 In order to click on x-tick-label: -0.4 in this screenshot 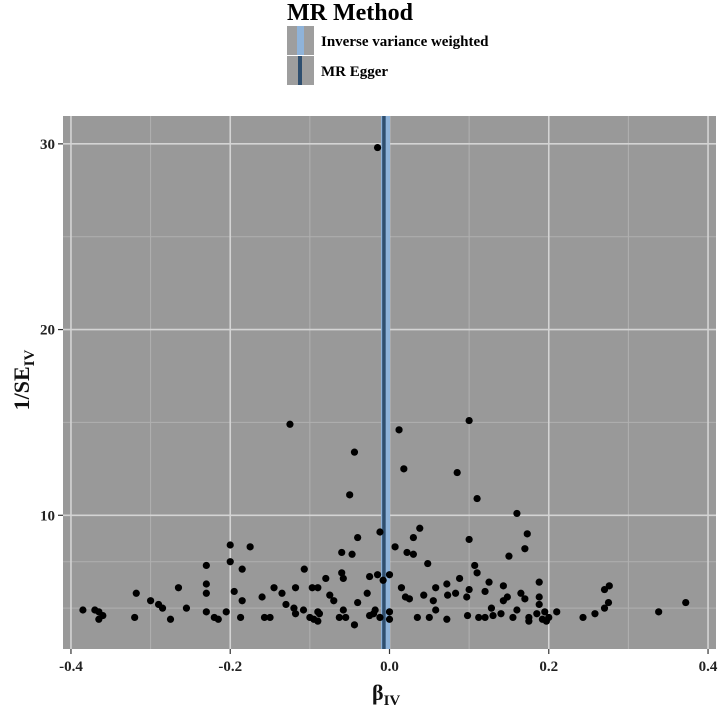, I will do `click(71, 667)`.